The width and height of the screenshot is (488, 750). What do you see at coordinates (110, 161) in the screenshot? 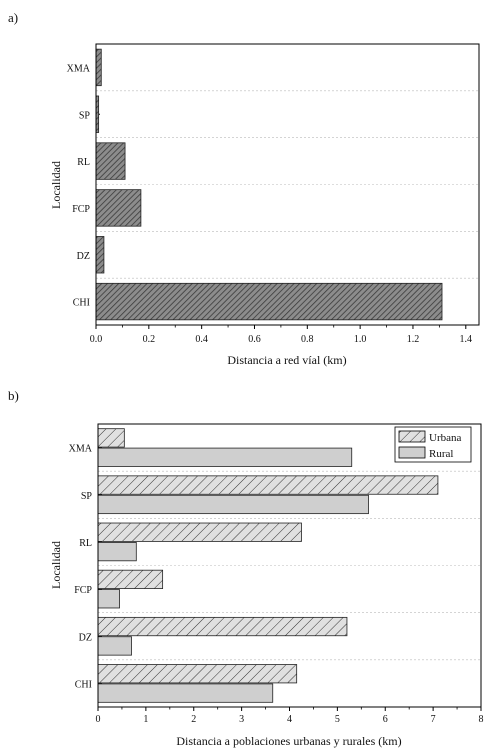
I see `bar-rl` at bounding box center [110, 161].